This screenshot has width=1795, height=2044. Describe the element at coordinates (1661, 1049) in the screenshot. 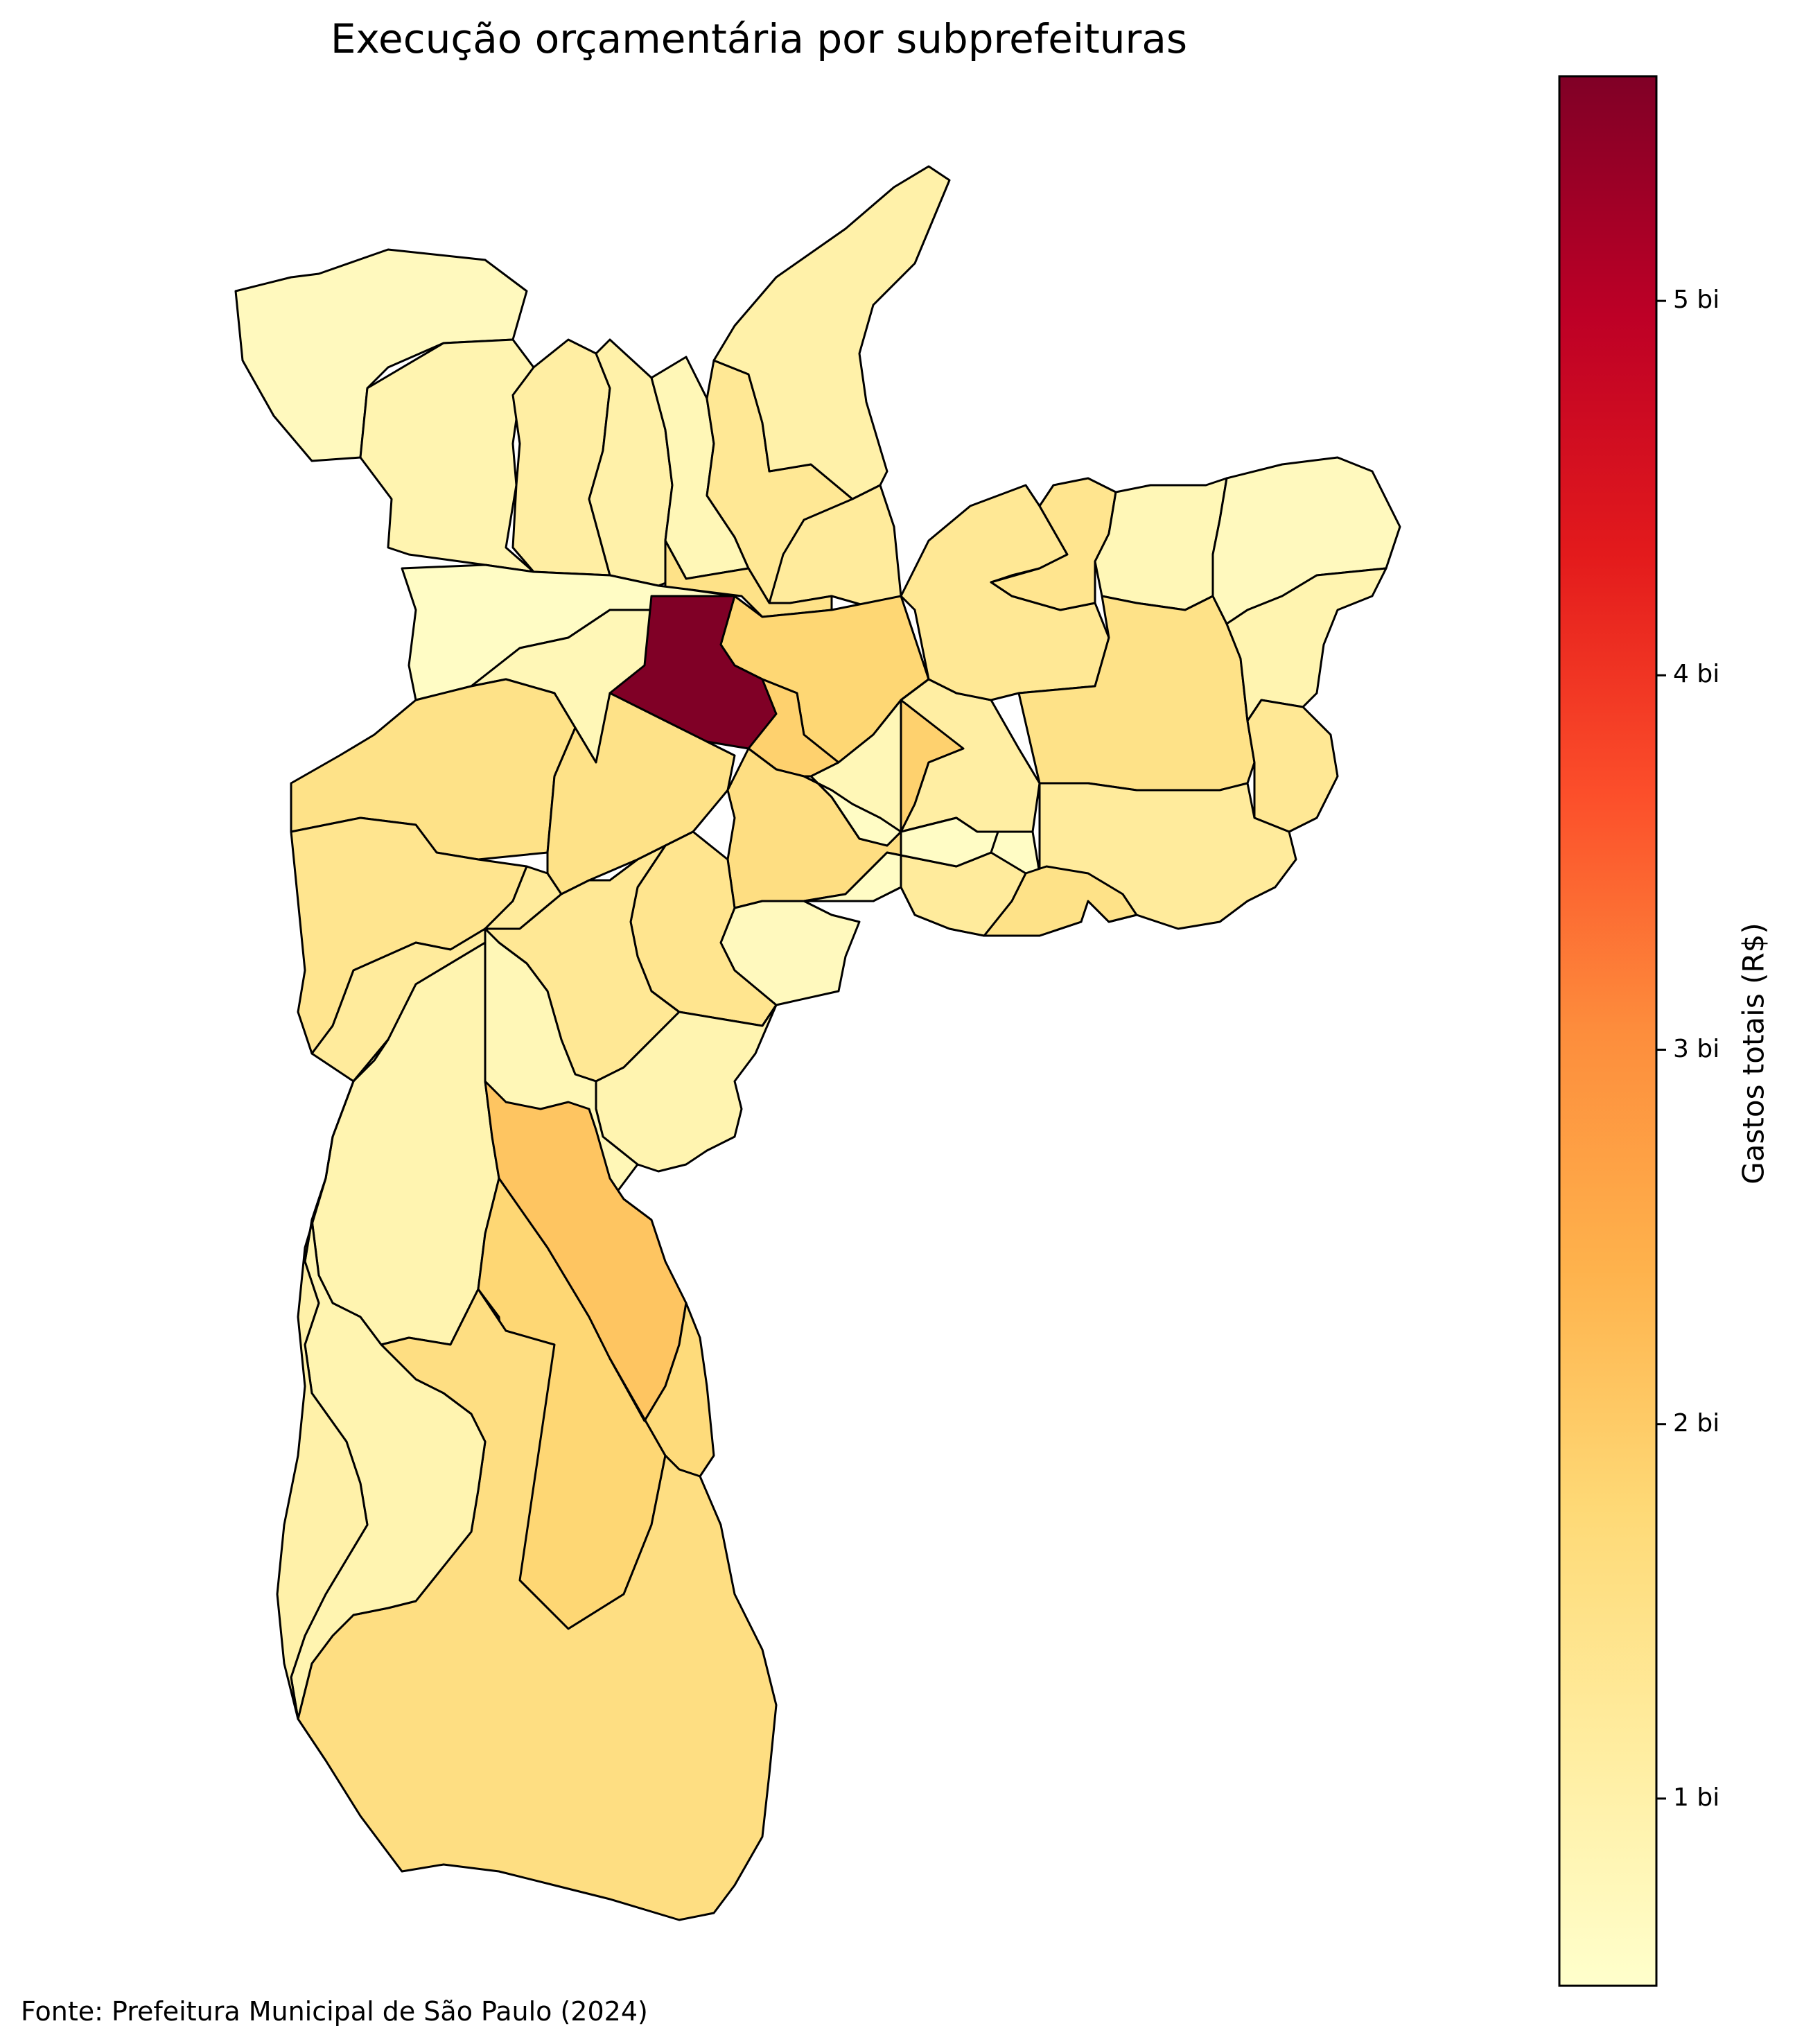

I see `colorbar-ticks` at that location.